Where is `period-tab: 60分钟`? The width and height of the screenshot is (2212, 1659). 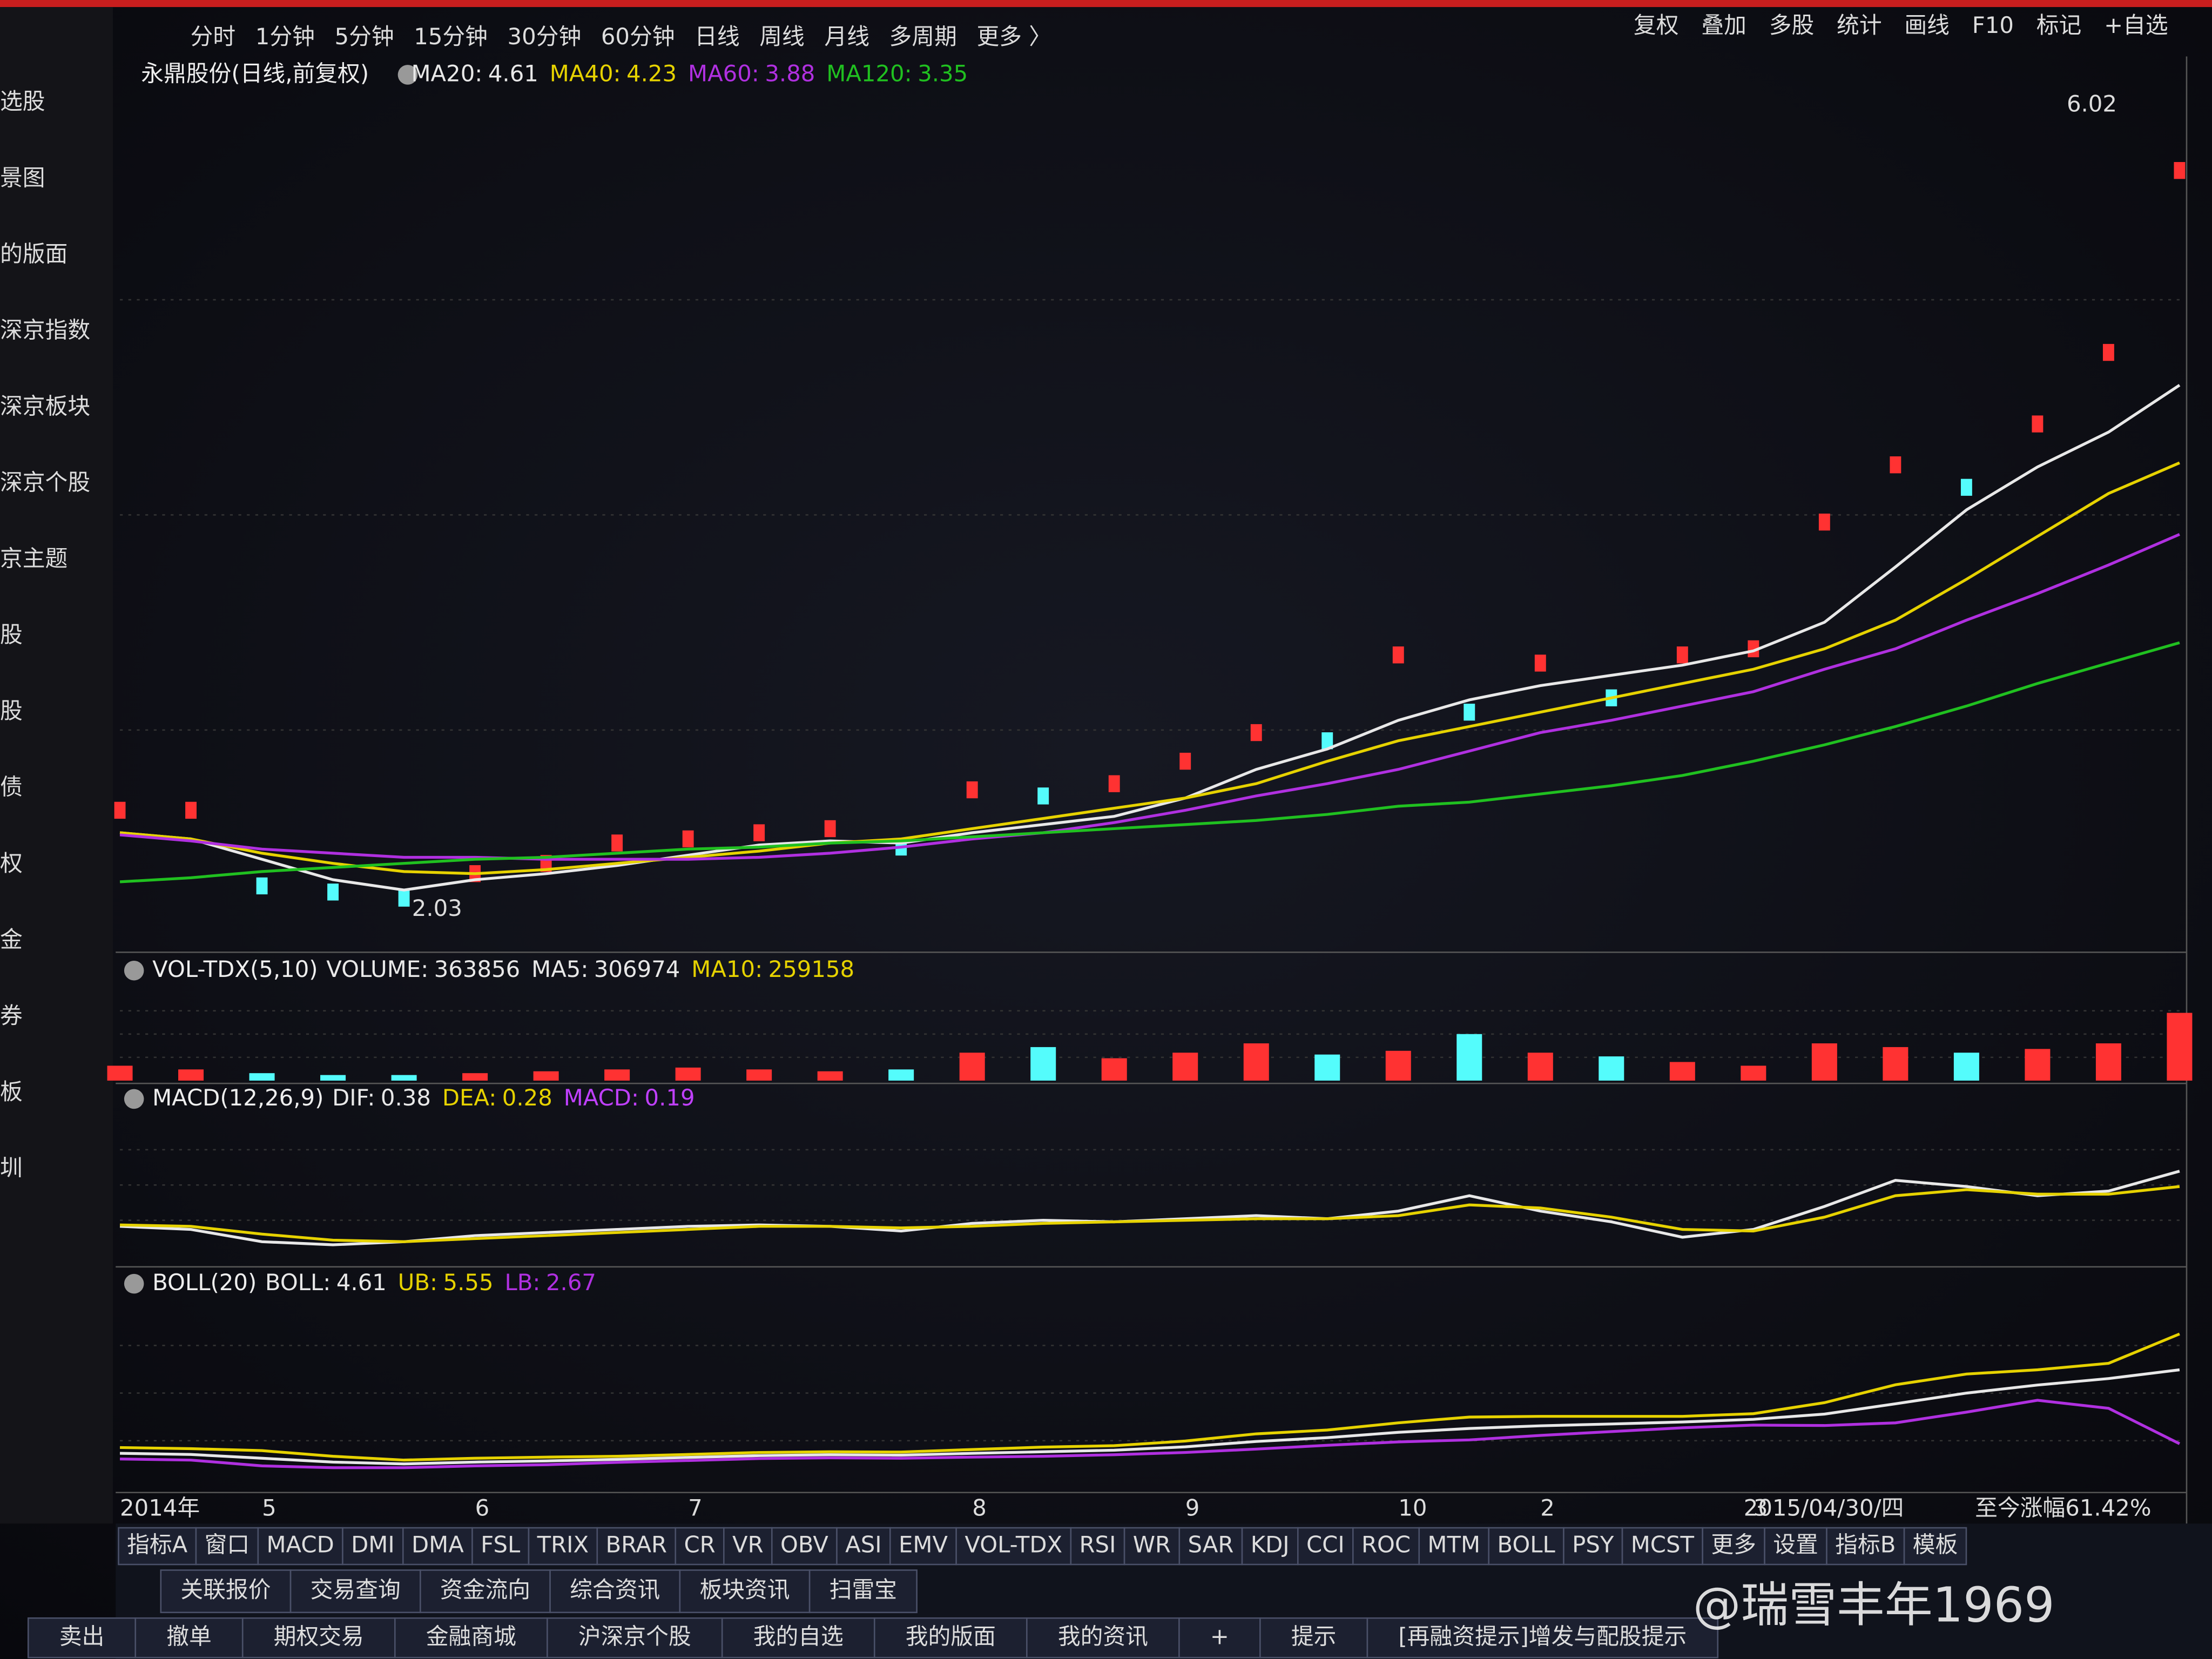
period-tab: 60分钟 is located at coordinates (638, 36).